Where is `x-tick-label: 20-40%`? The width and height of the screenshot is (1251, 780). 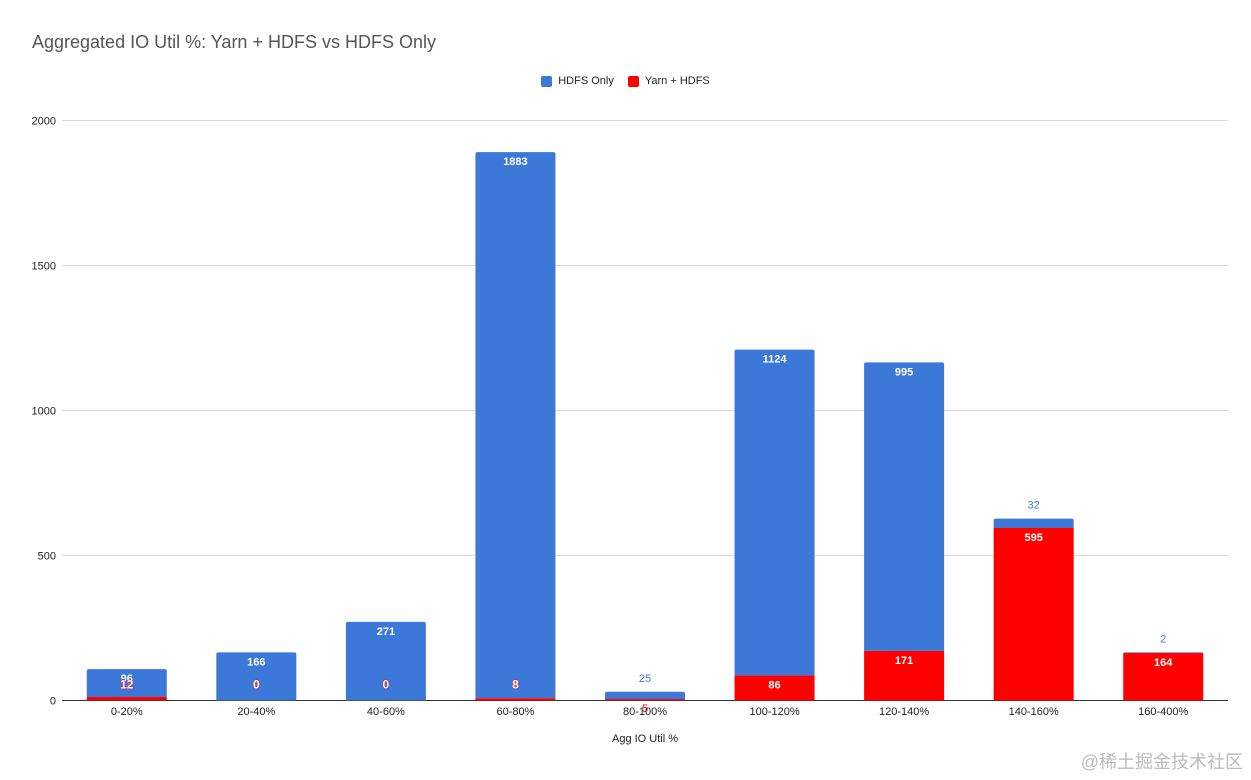 x-tick-label: 20-40% is located at coordinates (256, 712).